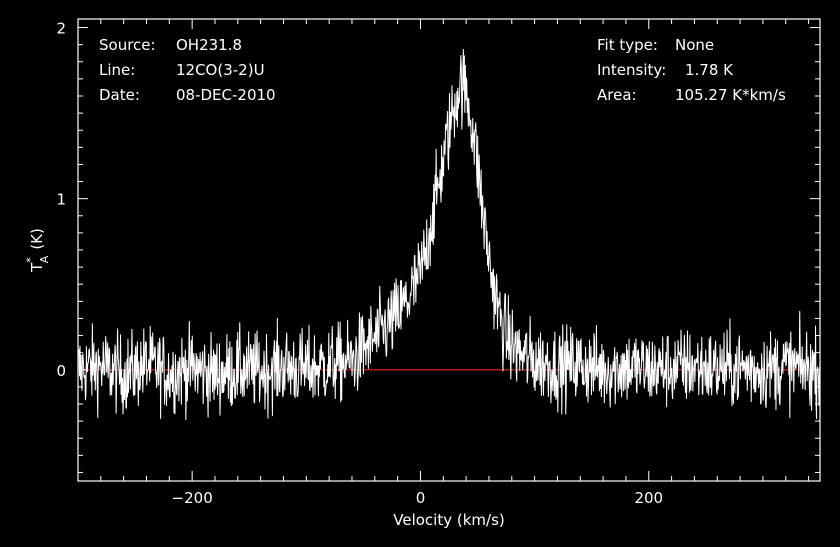  I want to click on line-label: Line:, so click(117, 70).